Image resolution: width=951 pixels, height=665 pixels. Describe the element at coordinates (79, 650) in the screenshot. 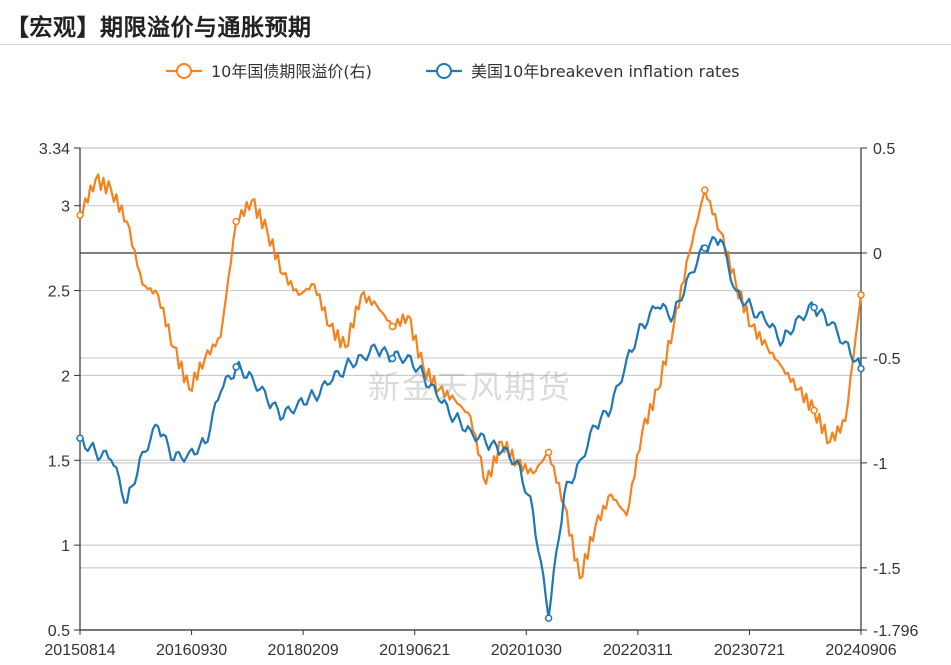

I see `x-tick-label: 20150814` at that location.